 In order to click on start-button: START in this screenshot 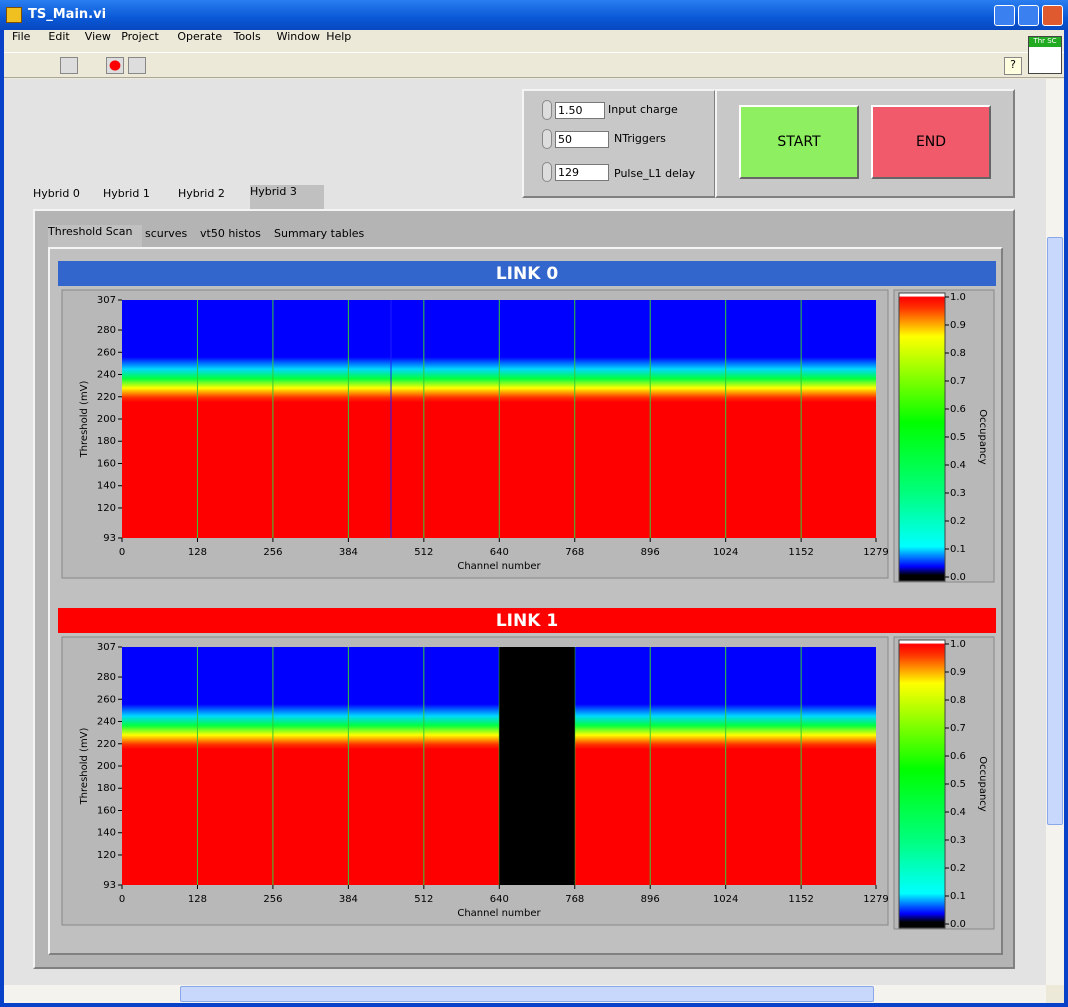, I will do `click(799, 142)`.